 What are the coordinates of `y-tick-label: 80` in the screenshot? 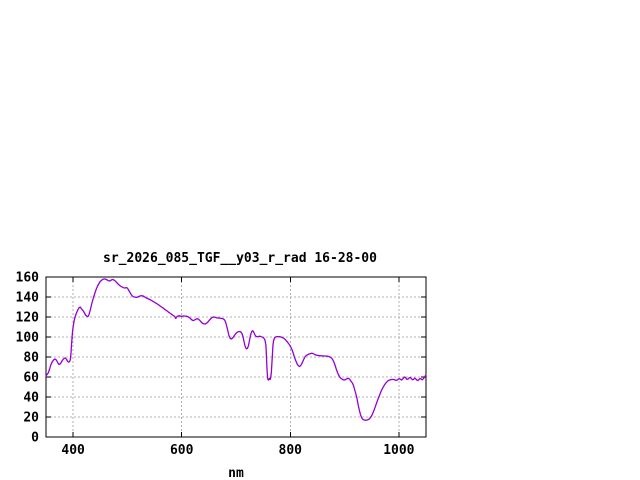 It's located at (31, 358).